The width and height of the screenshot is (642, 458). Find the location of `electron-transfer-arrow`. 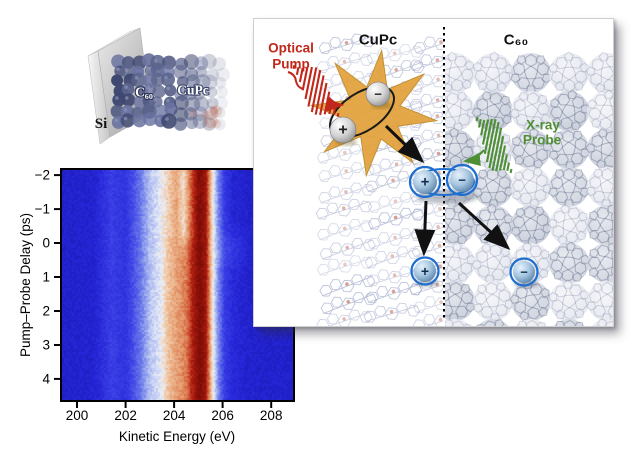

electron-transfer-arrow is located at coordinates (484, 226).